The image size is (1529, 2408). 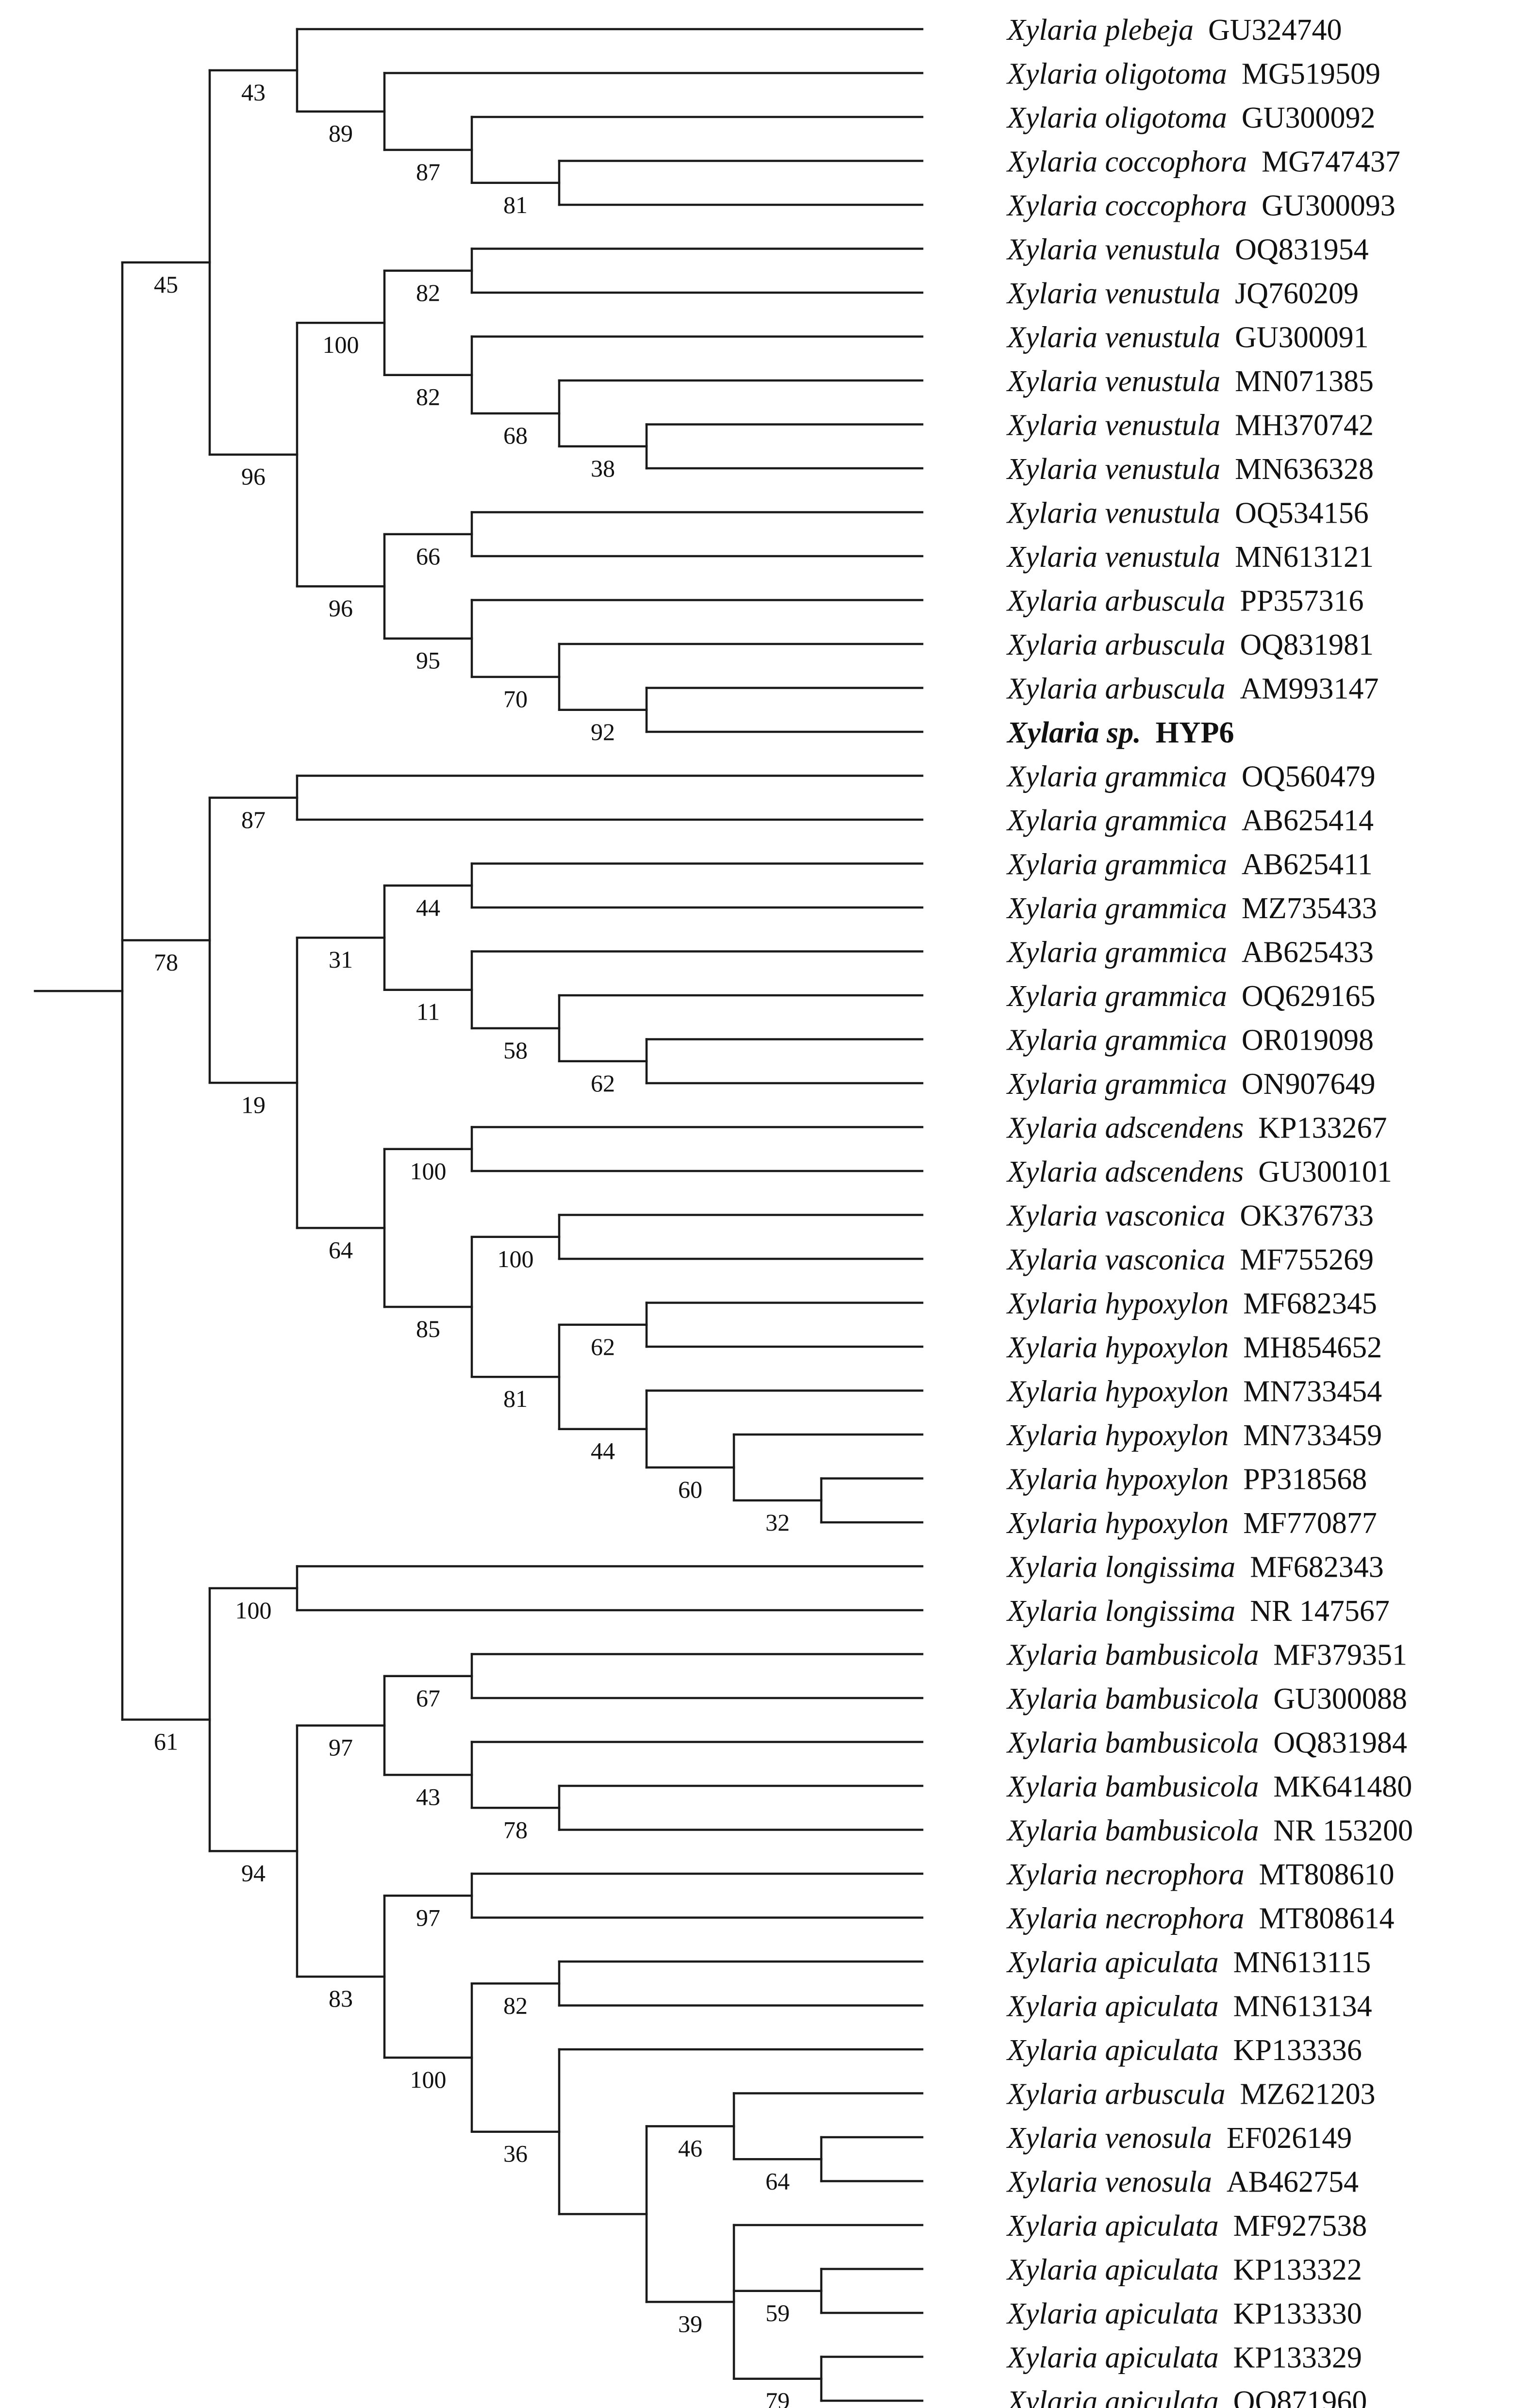 I want to click on taxon-label: Xylaria grammica OQ560479, so click(x=1190, y=776).